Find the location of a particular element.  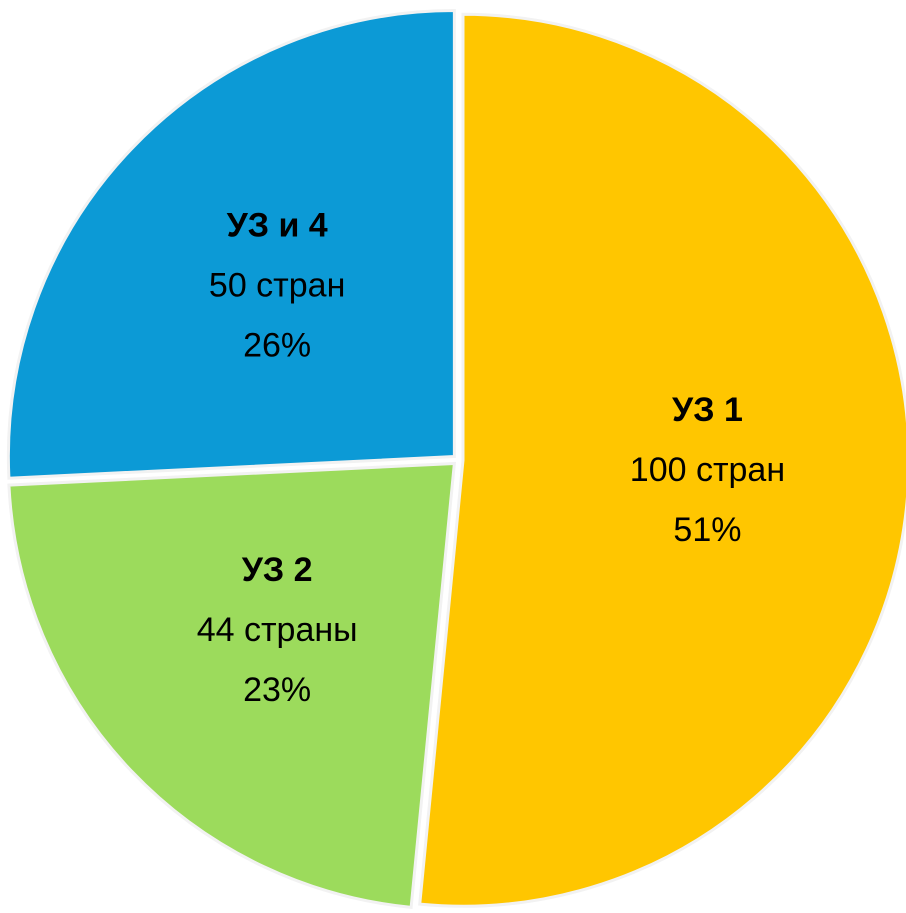

slice-value-label: 50 стран is located at coordinates (277, 286).